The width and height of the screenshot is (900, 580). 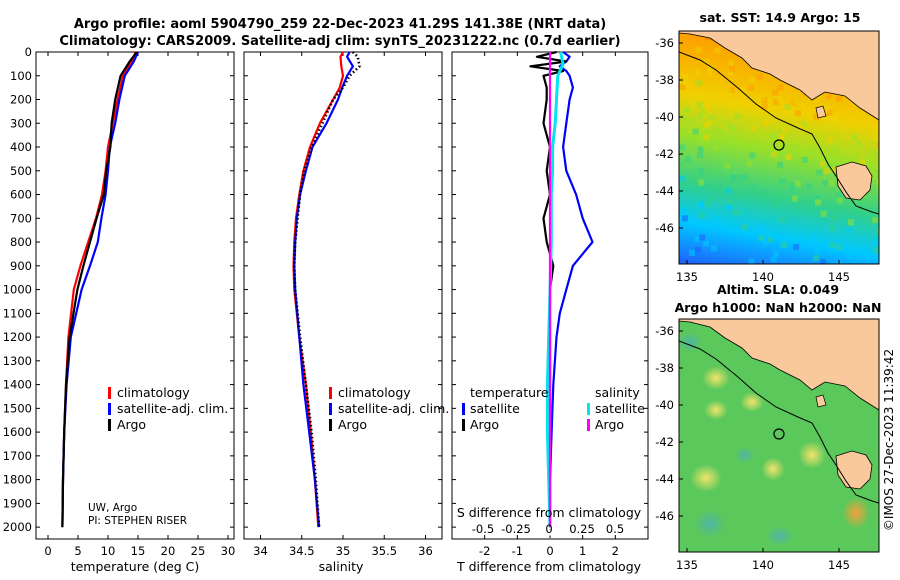 What do you see at coordinates (779, 422) in the screenshot?
I see `sla-shelf-contour` at bounding box center [779, 422].